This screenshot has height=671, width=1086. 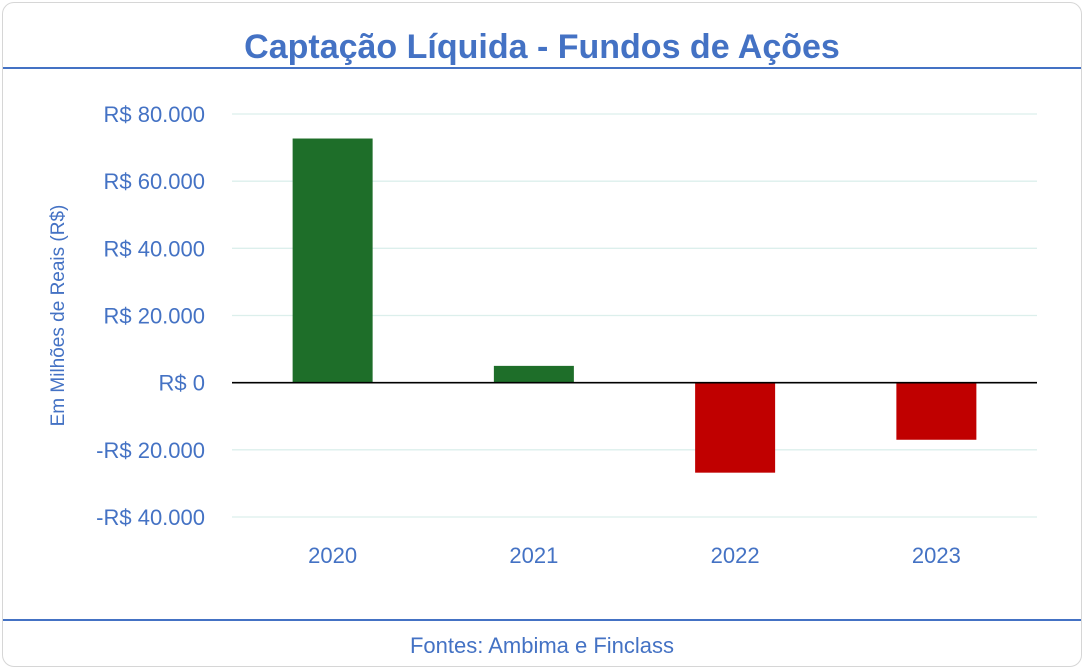 What do you see at coordinates (542, 68) in the screenshot?
I see `title-divider` at bounding box center [542, 68].